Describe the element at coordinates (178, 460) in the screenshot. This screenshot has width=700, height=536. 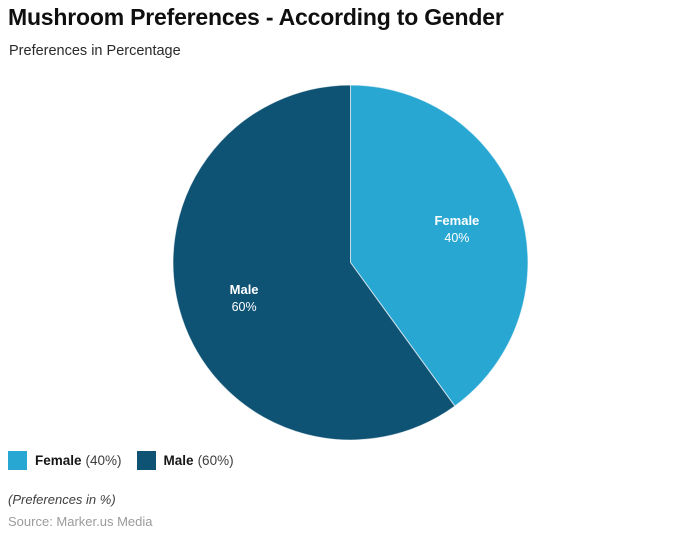
I see `legend-label-male: Male` at that location.